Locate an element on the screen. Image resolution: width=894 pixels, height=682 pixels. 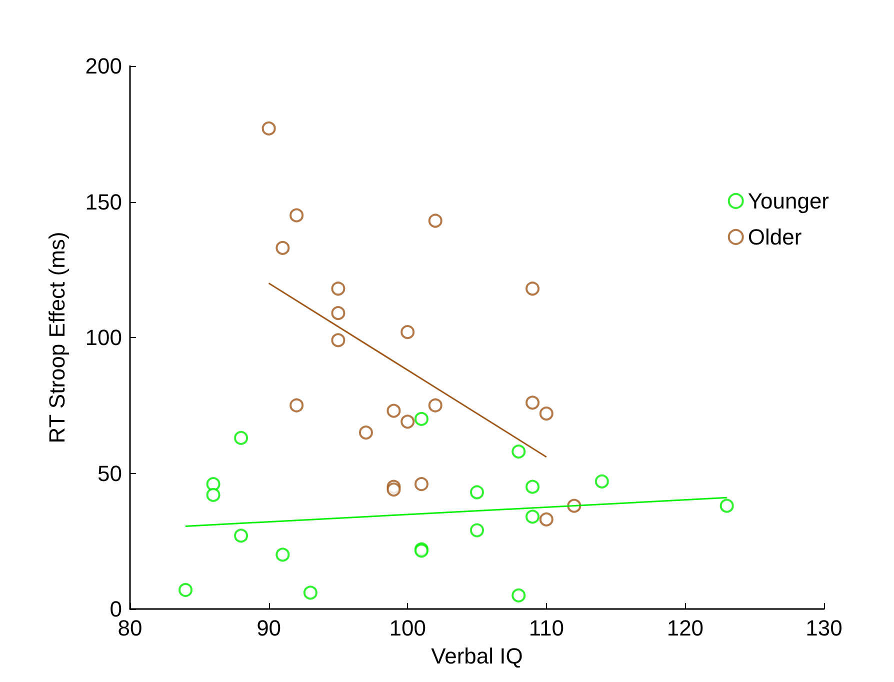
legend-label: Older is located at coordinates (775, 237).